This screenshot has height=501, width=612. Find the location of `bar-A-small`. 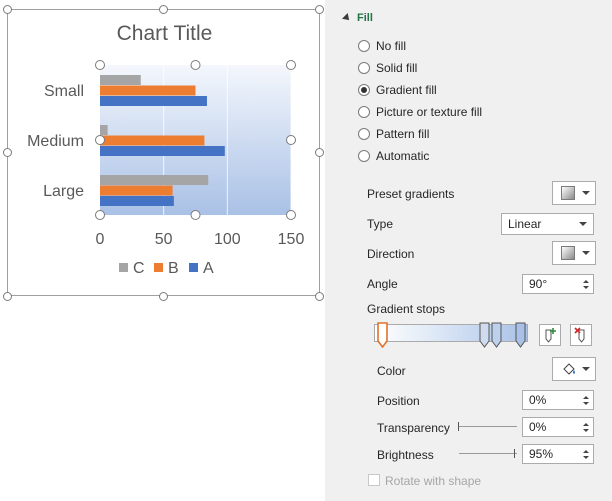

bar-A-small is located at coordinates (153, 101).